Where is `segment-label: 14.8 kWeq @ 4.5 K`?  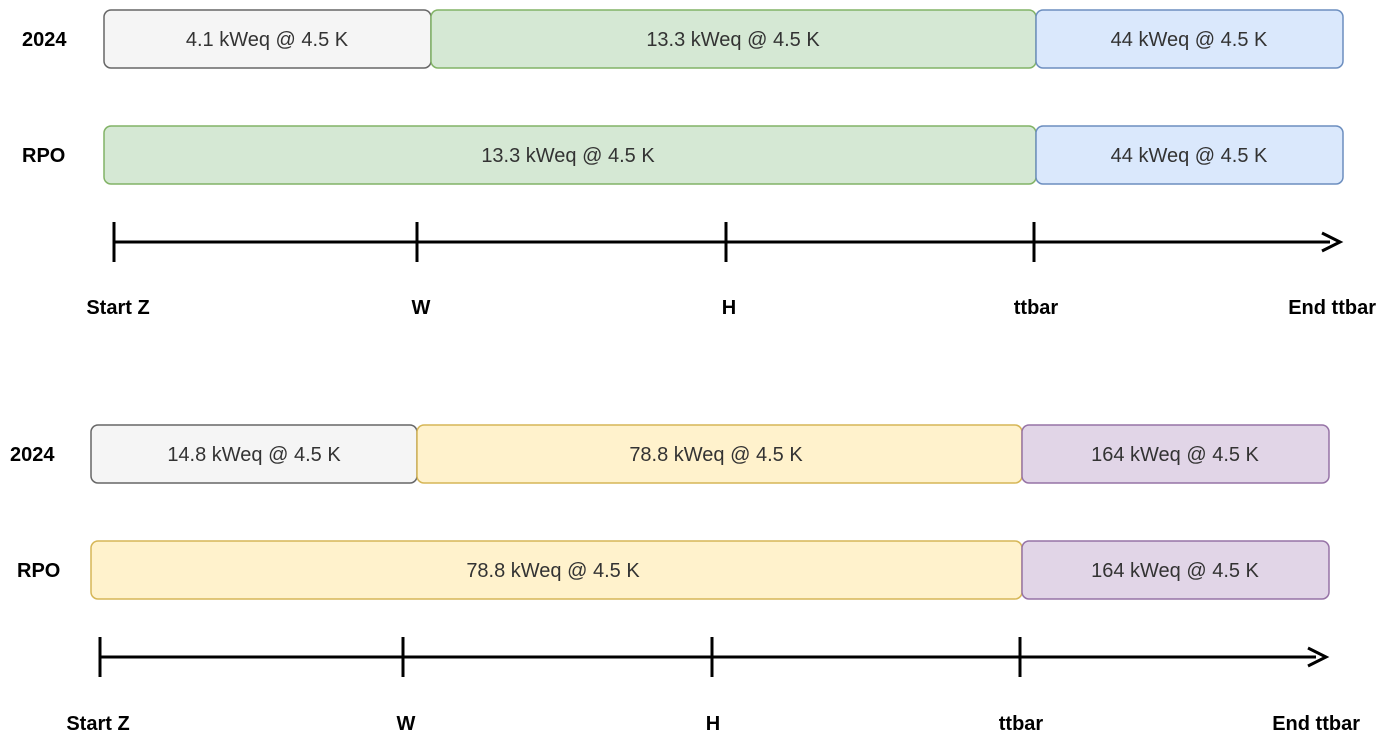
segment-label: 14.8 kWeq @ 4.5 K is located at coordinates (254, 455).